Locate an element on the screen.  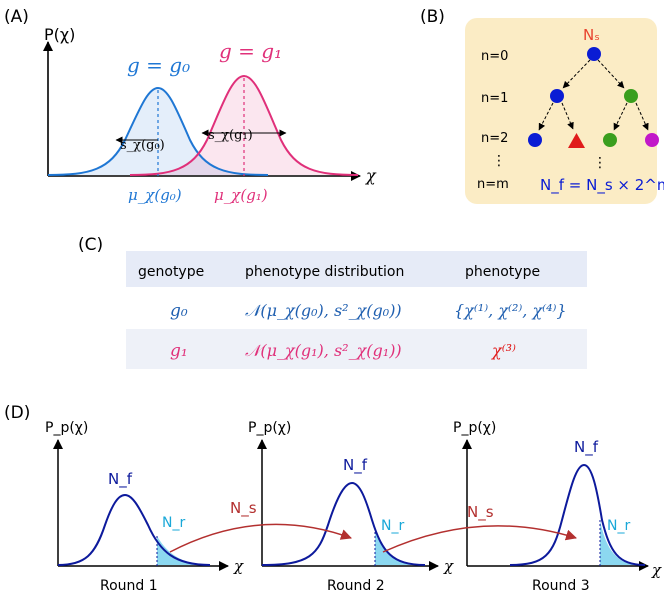
table-cell-distribution-g0: 𝒩(μ_χ(g₀), s²_χ(g₀)) is located at coordinates (323, 310).